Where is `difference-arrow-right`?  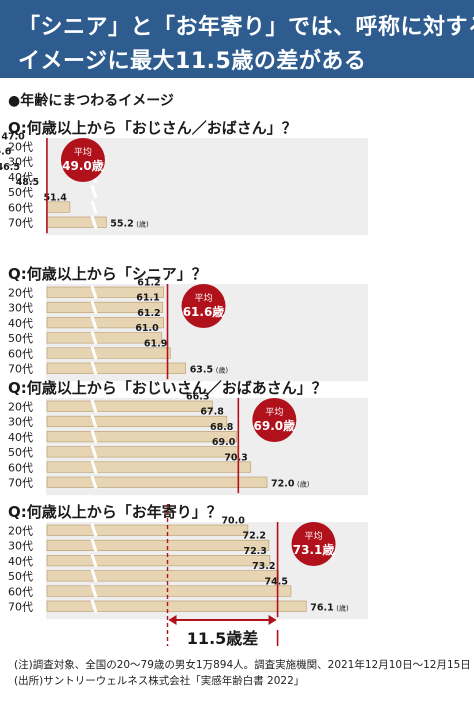
difference-arrow-right is located at coordinates (272, 620).